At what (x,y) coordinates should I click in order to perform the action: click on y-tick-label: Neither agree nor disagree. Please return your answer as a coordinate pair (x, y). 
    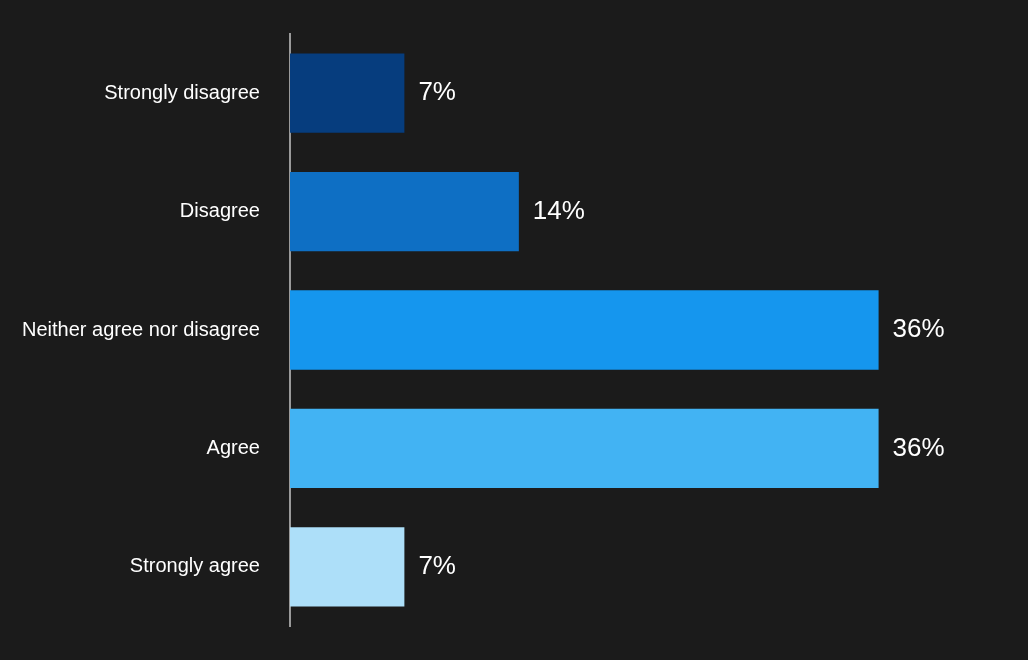
    Looking at the image, I should click on (141, 328).